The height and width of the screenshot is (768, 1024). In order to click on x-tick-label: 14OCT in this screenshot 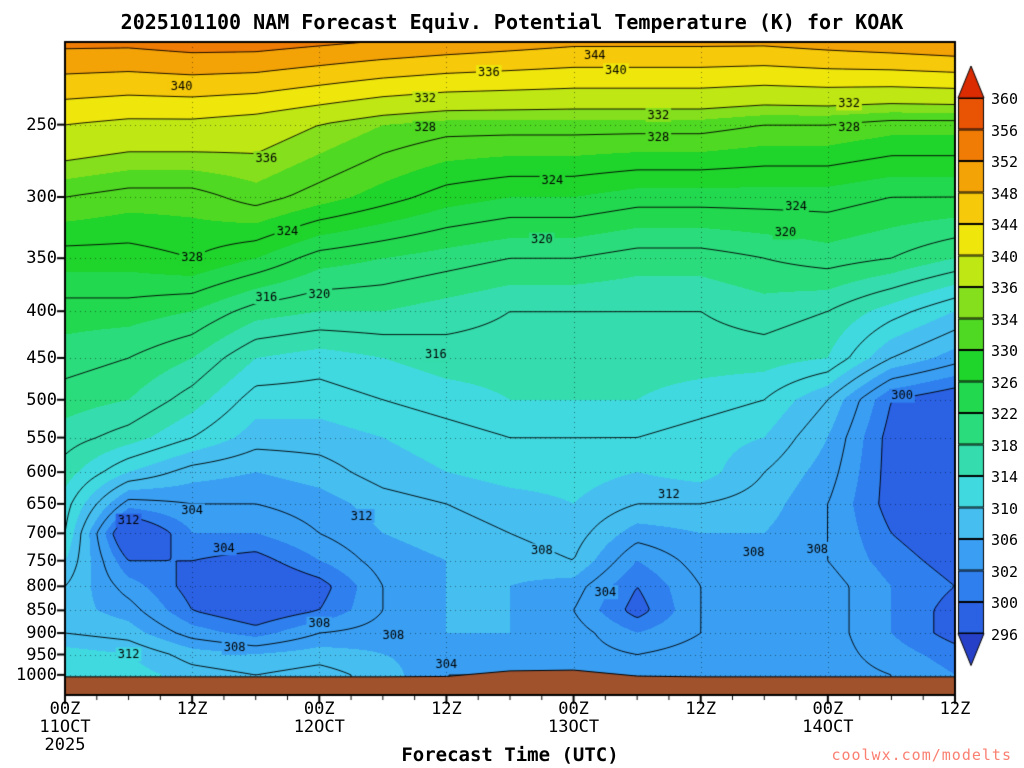, I will do `click(828, 727)`.